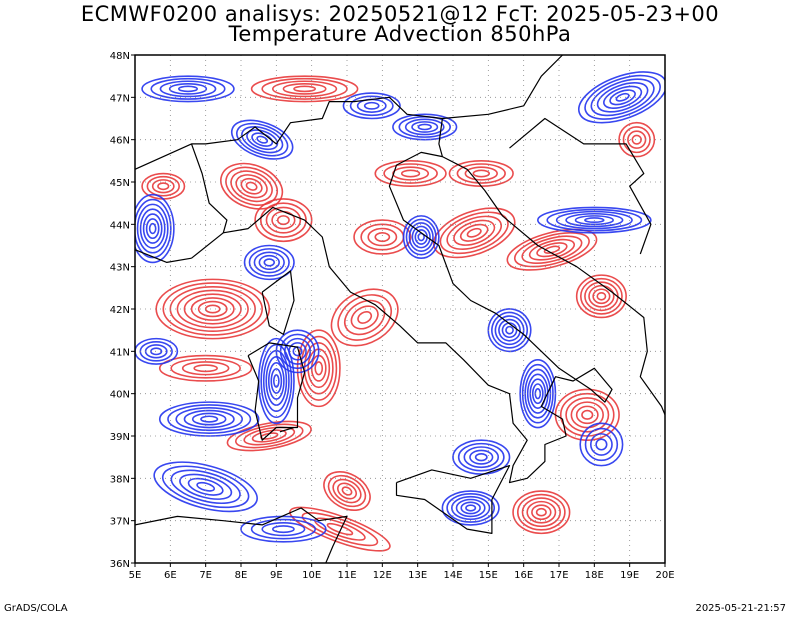 This screenshot has height=618, width=800. Describe the element at coordinates (120, 310) in the screenshot. I see `lat-tick-label: 42N` at that location.